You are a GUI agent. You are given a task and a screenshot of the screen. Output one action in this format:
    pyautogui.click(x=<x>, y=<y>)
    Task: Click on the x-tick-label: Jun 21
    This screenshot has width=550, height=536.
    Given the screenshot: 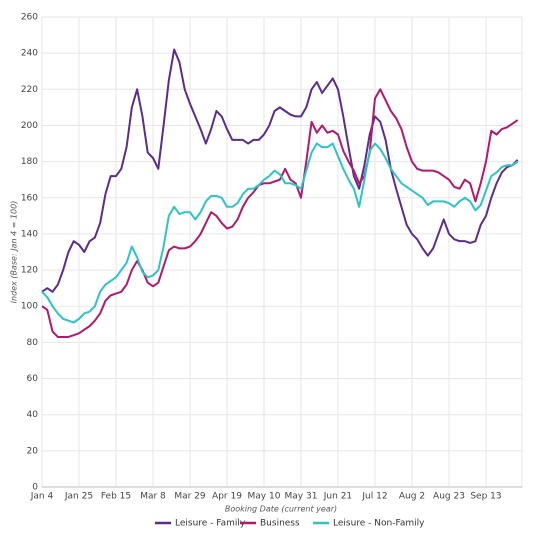 What is the action you would take?
    pyautogui.click(x=337, y=497)
    